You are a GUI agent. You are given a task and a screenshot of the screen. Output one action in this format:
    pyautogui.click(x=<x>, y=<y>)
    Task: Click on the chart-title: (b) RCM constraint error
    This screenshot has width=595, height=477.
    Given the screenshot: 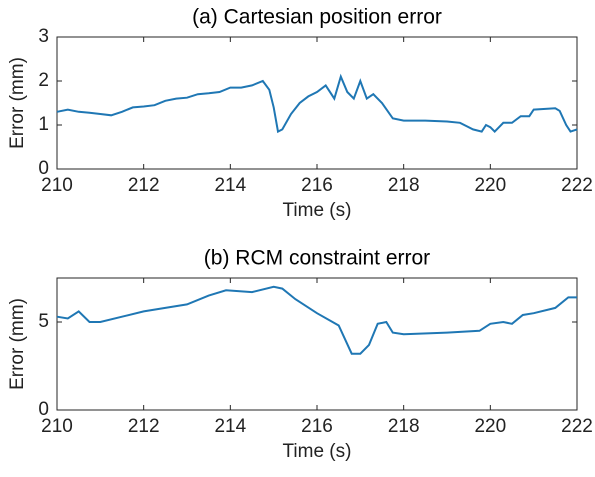 What is the action you would take?
    pyautogui.click(x=317, y=258)
    